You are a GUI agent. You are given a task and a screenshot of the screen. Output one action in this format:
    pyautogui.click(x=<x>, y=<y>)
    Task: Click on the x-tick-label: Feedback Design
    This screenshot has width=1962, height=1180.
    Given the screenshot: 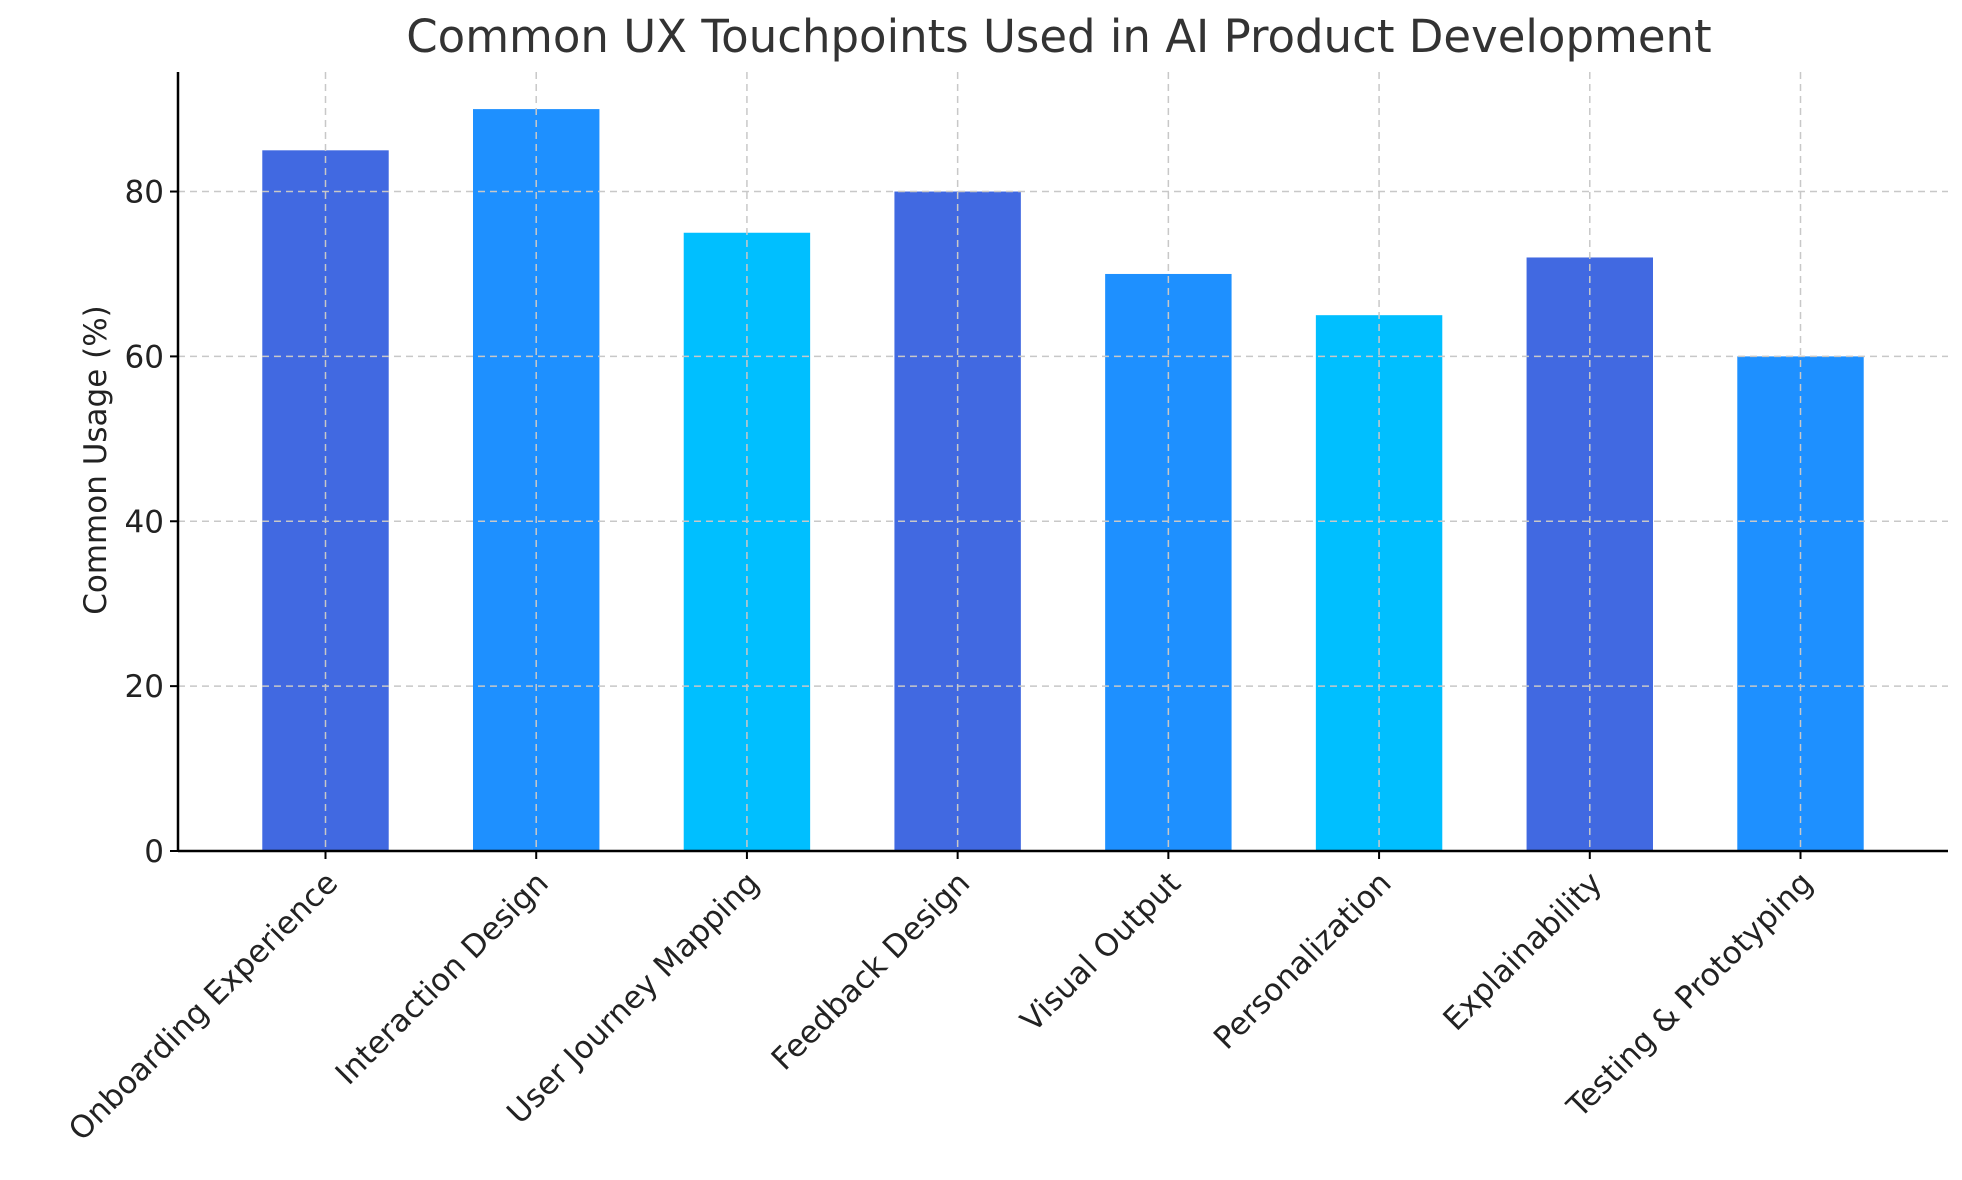 What is the action you would take?
    pyautogui.click(x=871, y=971)
    